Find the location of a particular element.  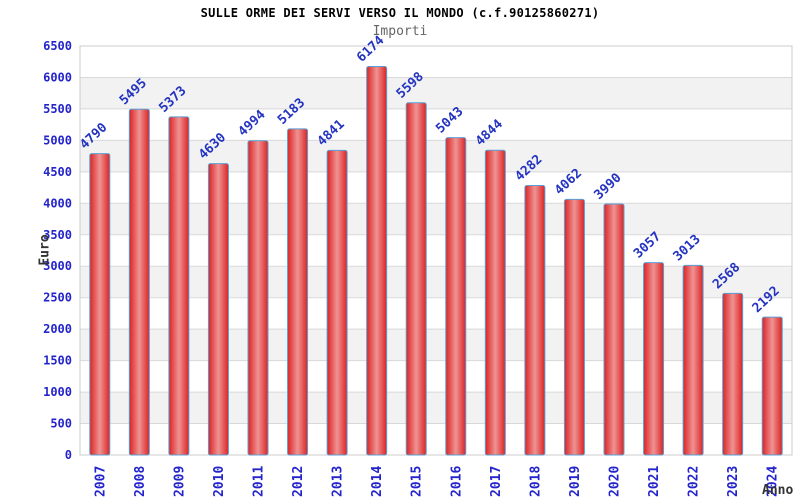

x-axis-title: Anno is located at coordinates (778, 490).